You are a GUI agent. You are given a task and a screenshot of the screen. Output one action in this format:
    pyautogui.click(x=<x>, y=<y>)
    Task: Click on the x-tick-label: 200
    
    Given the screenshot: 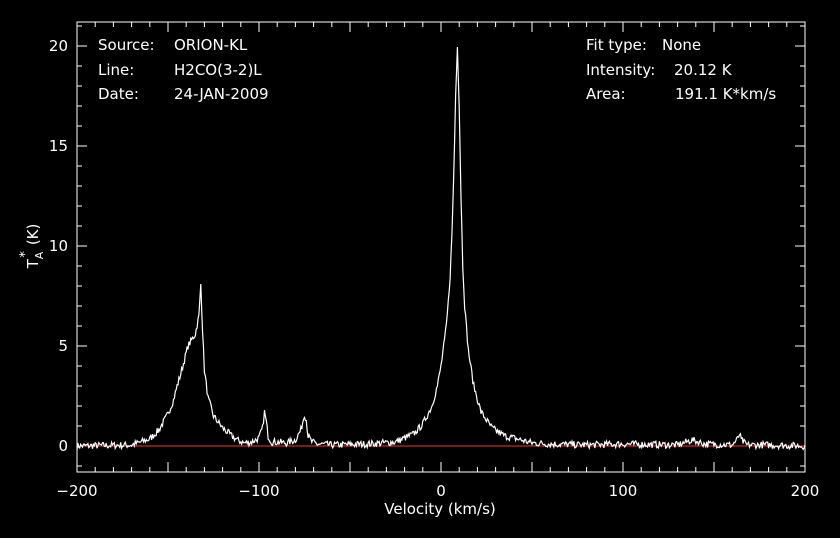 What is the action you would take?
    pyautogui.click(x=805, y=491)
    